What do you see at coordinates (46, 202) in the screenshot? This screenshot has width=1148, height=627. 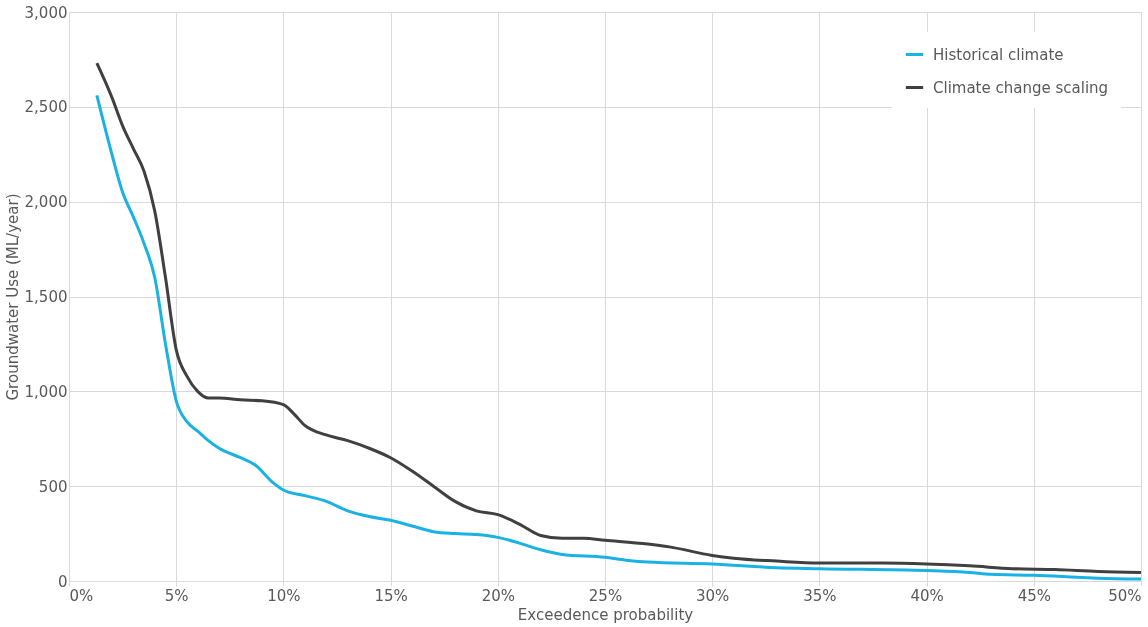 I see `y-tick-label: 2,000` at bounding box center [46, 202].